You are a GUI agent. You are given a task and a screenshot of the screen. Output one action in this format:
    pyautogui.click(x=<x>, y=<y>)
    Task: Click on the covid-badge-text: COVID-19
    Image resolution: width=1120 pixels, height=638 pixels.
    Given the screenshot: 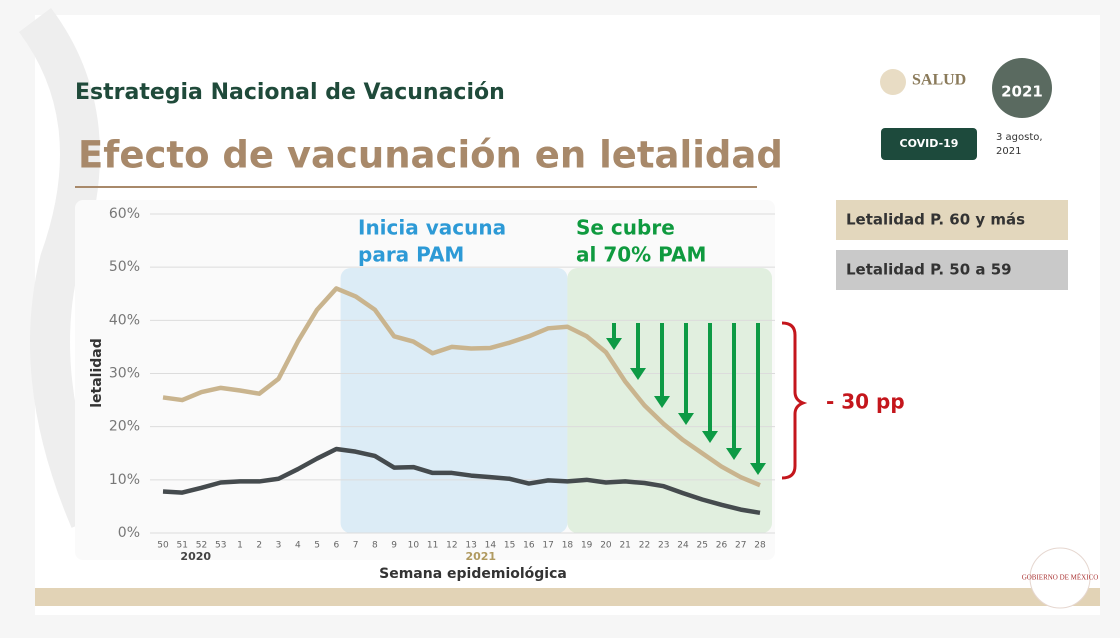 What is the action you would take?
    pyautogui.click(x=929, y=143)
    